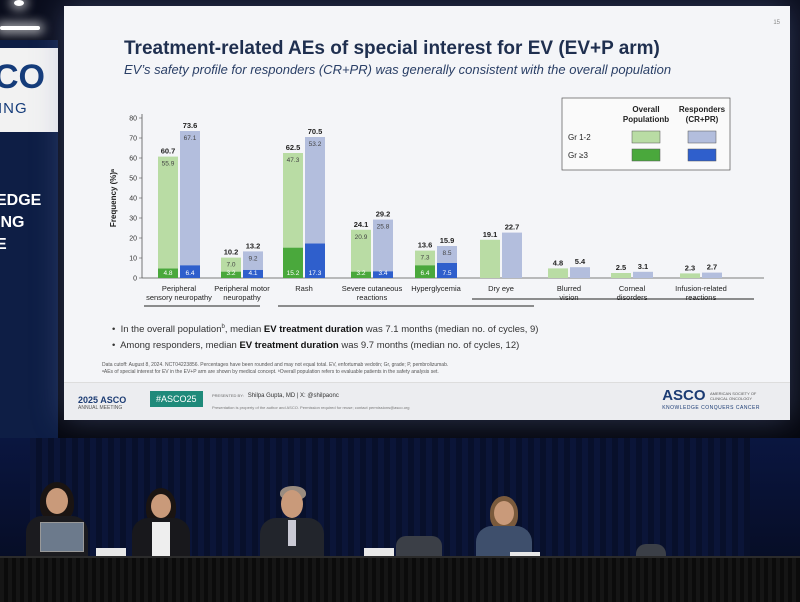 This screenshot has height=602, width=800. I want to click on overall-gr12-label: 55.9, so click(168, 164).